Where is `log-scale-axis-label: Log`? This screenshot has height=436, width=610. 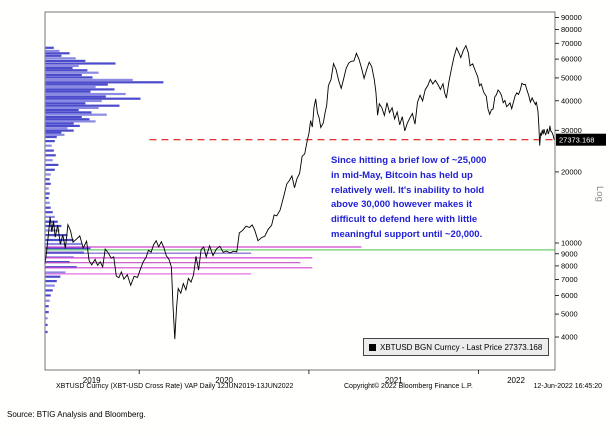 log-scale-axis-label: Log is located at coordinates (599, 194).